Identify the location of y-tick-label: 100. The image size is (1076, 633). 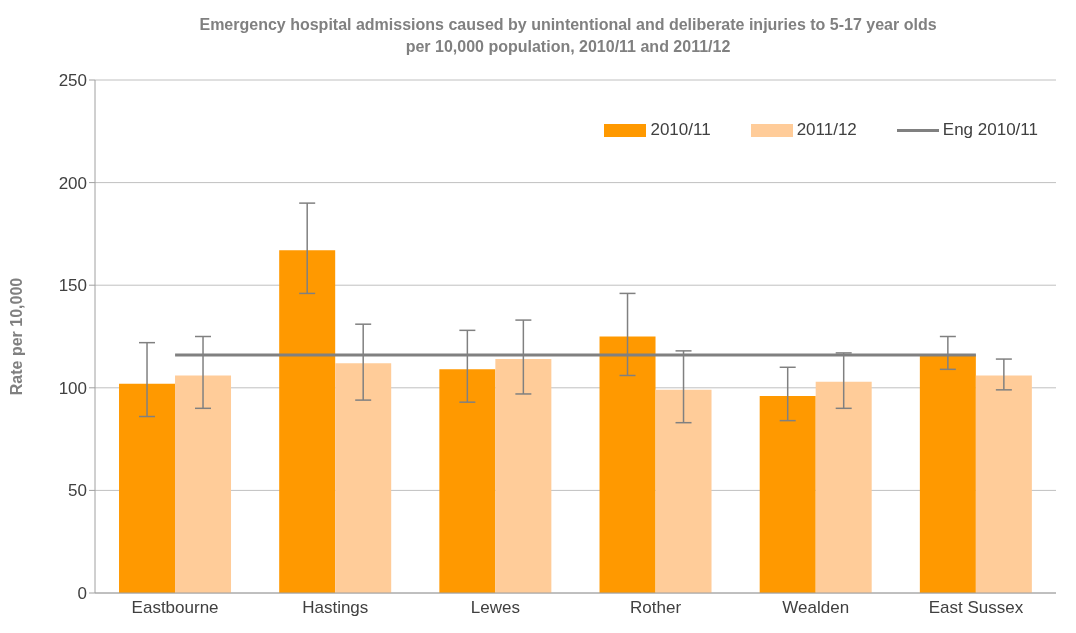
(72, 388).